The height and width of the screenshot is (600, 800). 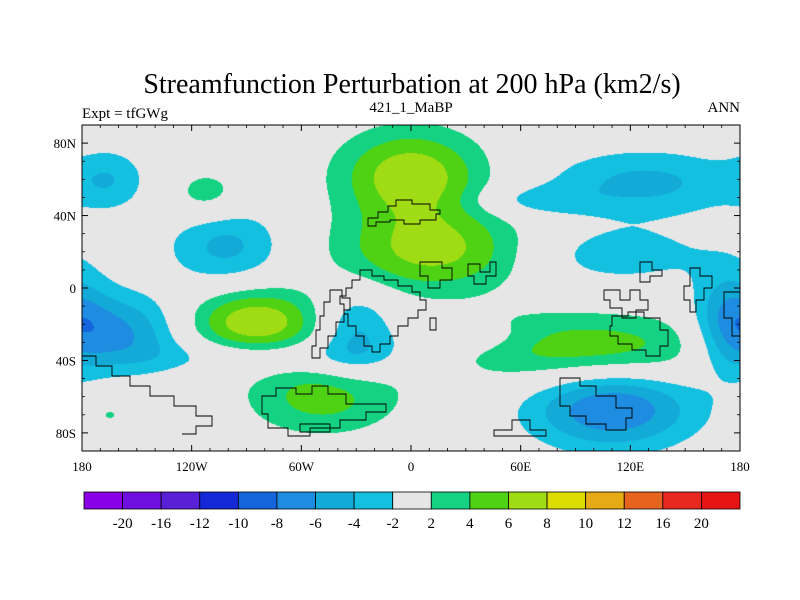 What do you see at coordinates (631, 466) in the screenshot?
I see `x-tick-label: 120E` at bounding box center [631, 466].